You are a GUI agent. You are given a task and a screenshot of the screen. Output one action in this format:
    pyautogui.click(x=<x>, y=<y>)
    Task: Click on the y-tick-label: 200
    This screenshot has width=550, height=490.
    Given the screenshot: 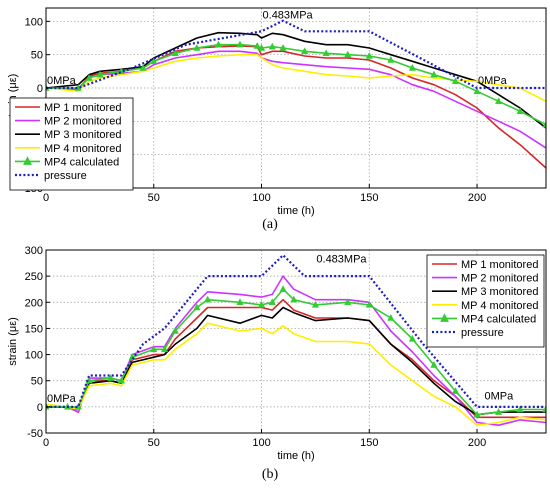 What is the action you would take?
    pyautogui.click(x=34, y=303)
    